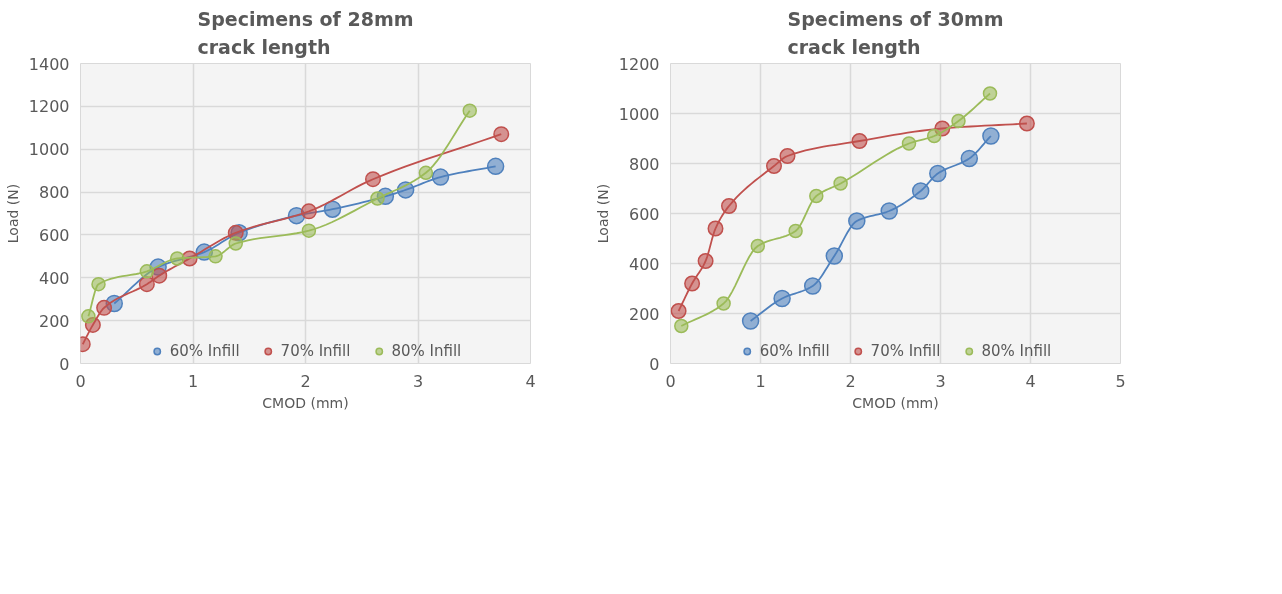 The image size is (1282, 594). Describe the element at coordinates (1120, 381) in the screenshot. I see `x-tick-label: 5` at that location.